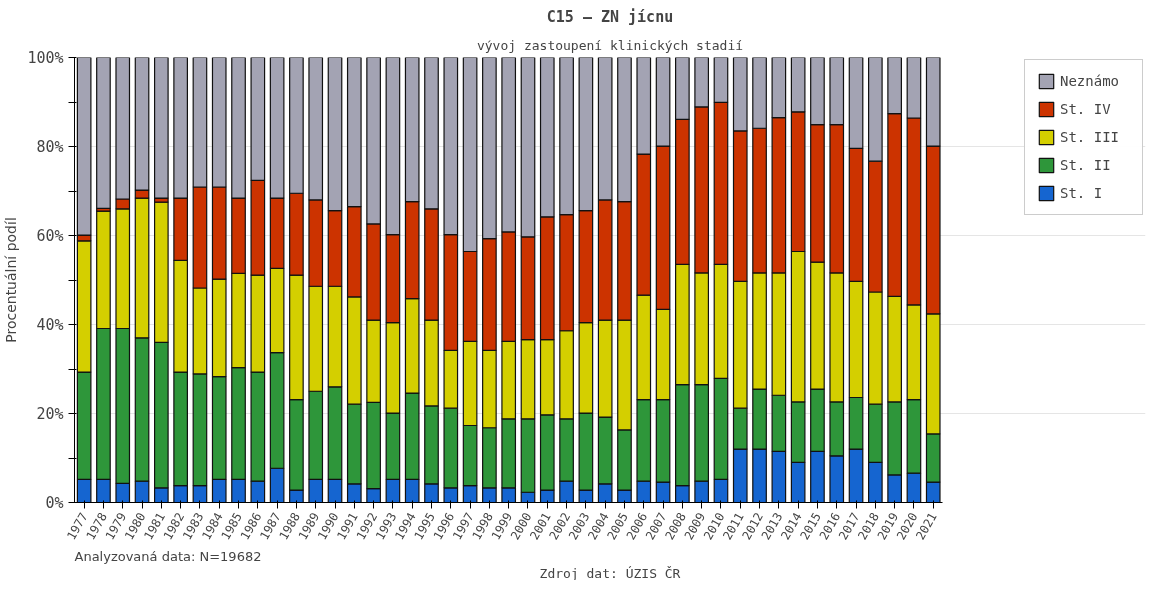 This screenshot has height=594, width=1163. What do you see at coordinates (1090, 81) in the screenshot?
I see `legend-label: Neznámo` at bounding box center [1090, 81].